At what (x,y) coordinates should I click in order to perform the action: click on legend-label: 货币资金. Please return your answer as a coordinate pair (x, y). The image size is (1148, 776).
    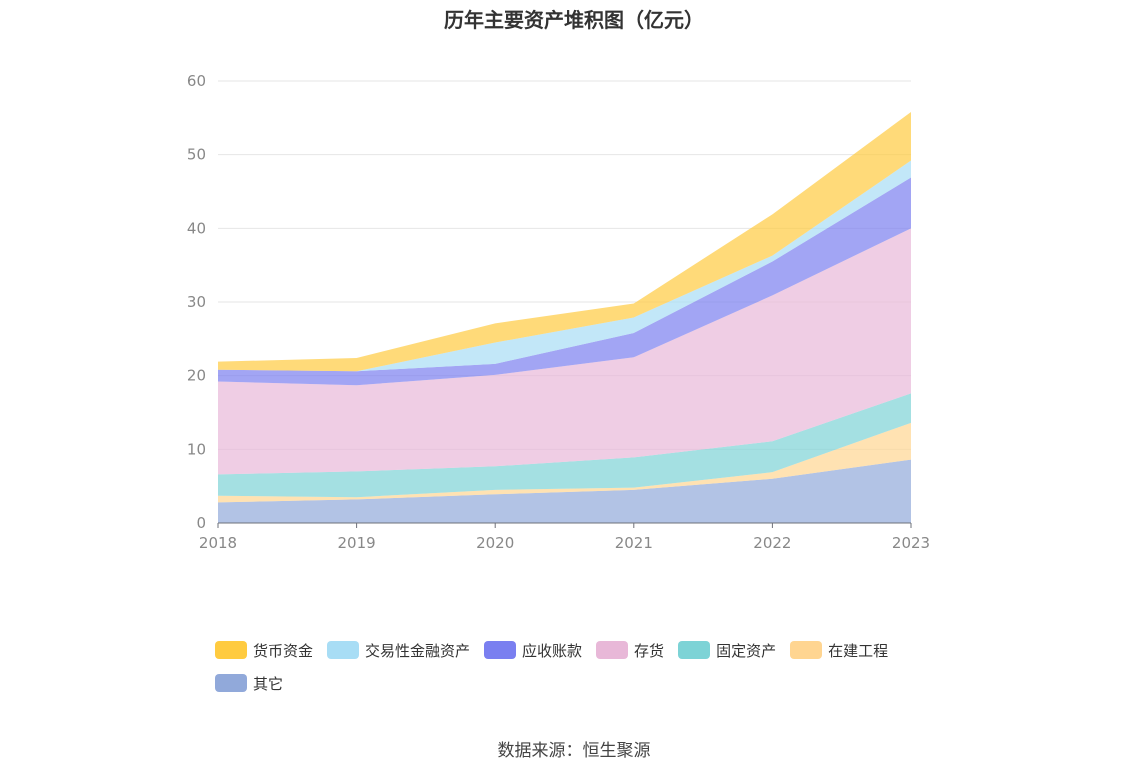
    Looking at the image, I should click on (283, 650).